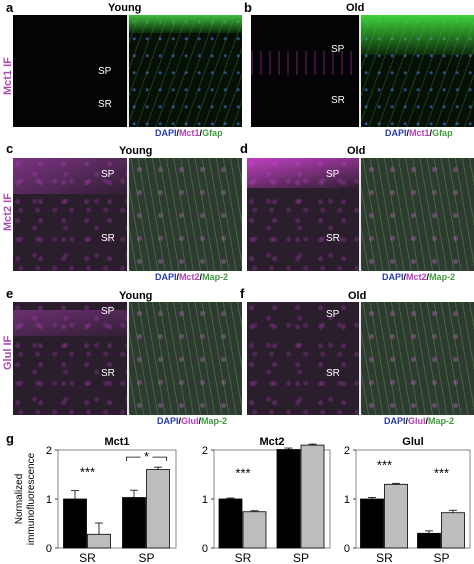  What do you see at coordinates (417, 358) in the screenshot?
I see `micrograph-f-merge` at bounding box center [417, 358].